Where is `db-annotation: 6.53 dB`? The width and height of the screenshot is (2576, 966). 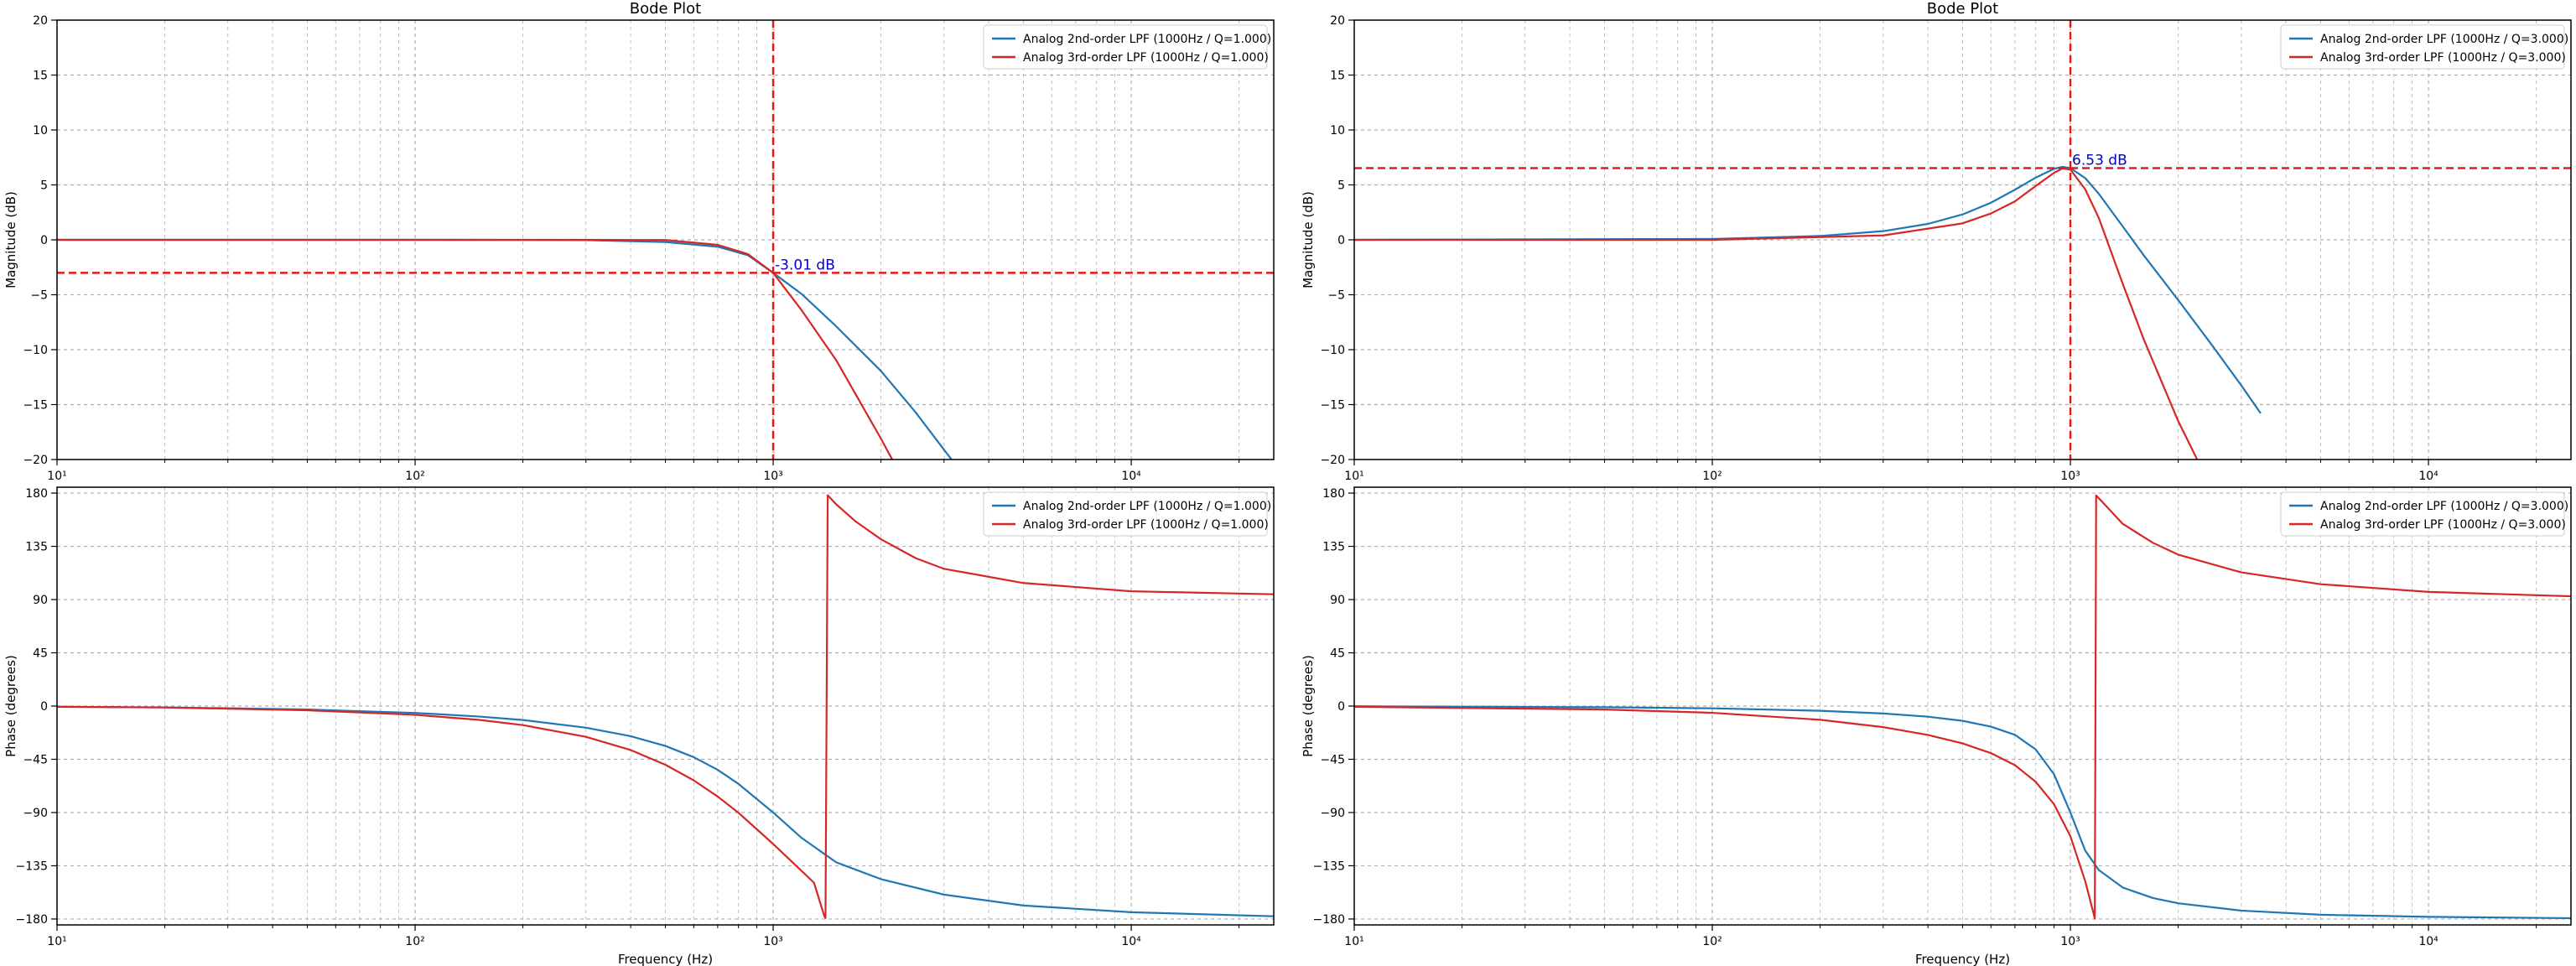
db-annotation: 6.53 dB is located at coordinates (2099, 160).